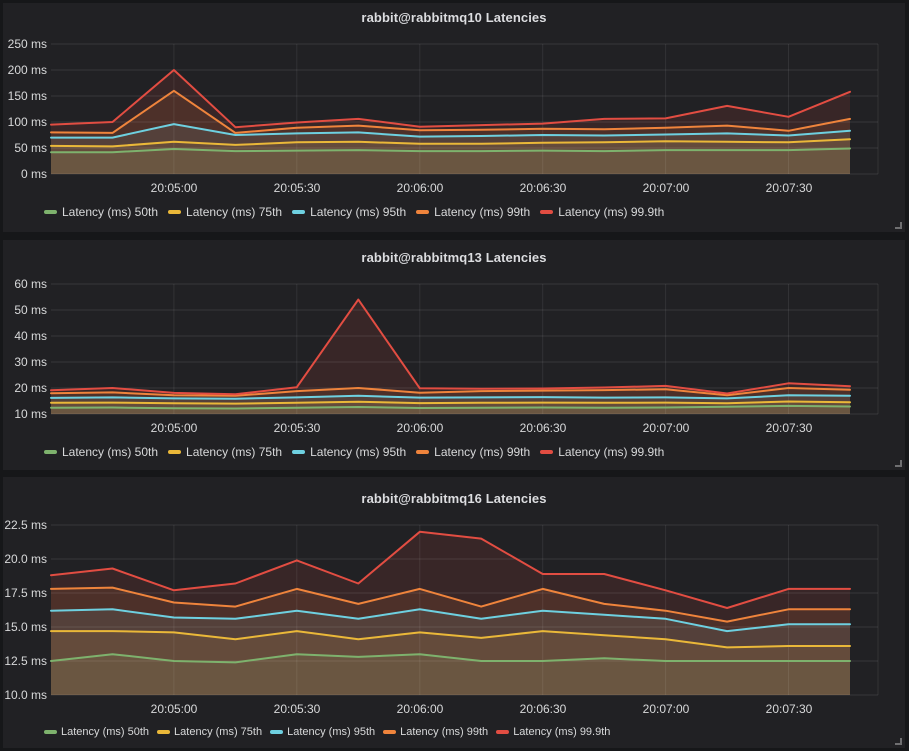 This screenshot has width=909, height=751. What do you see at coordinates (25, 627) in the screenshot?
I see `y-tick-label: 15.0 ms` at bounding box center [25, 627].